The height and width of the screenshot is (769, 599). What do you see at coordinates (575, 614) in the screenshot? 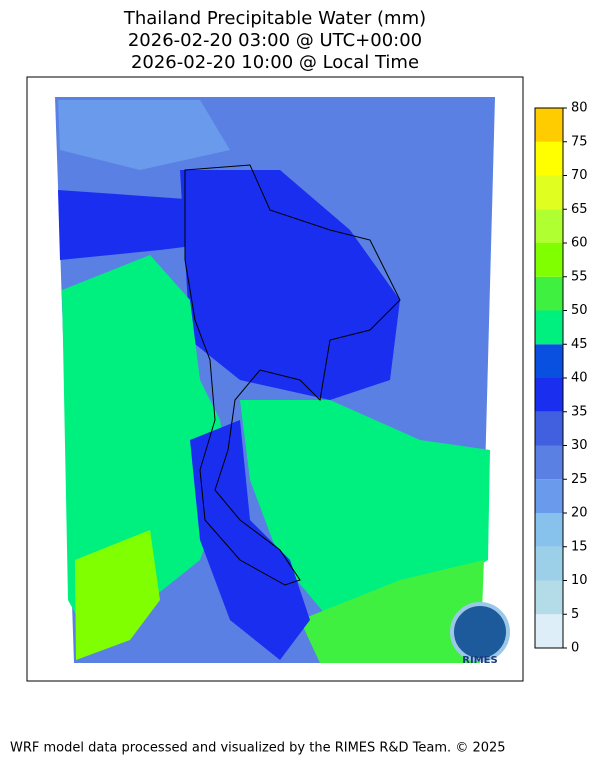
I see `colorbar-tick-label: 5` at bounding box center [575, 614].